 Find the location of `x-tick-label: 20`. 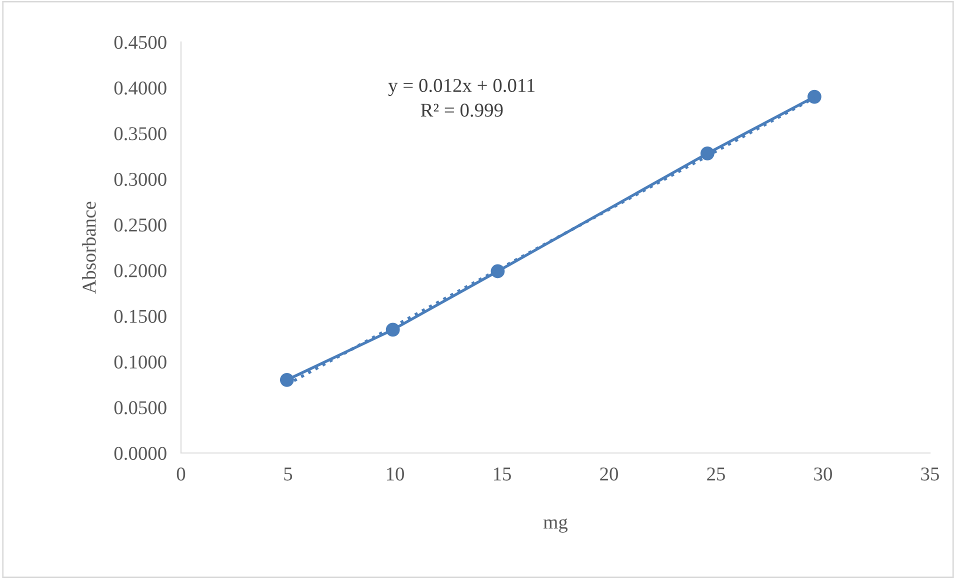

x-tick-label: 20 is located at coordinates (609, 474).